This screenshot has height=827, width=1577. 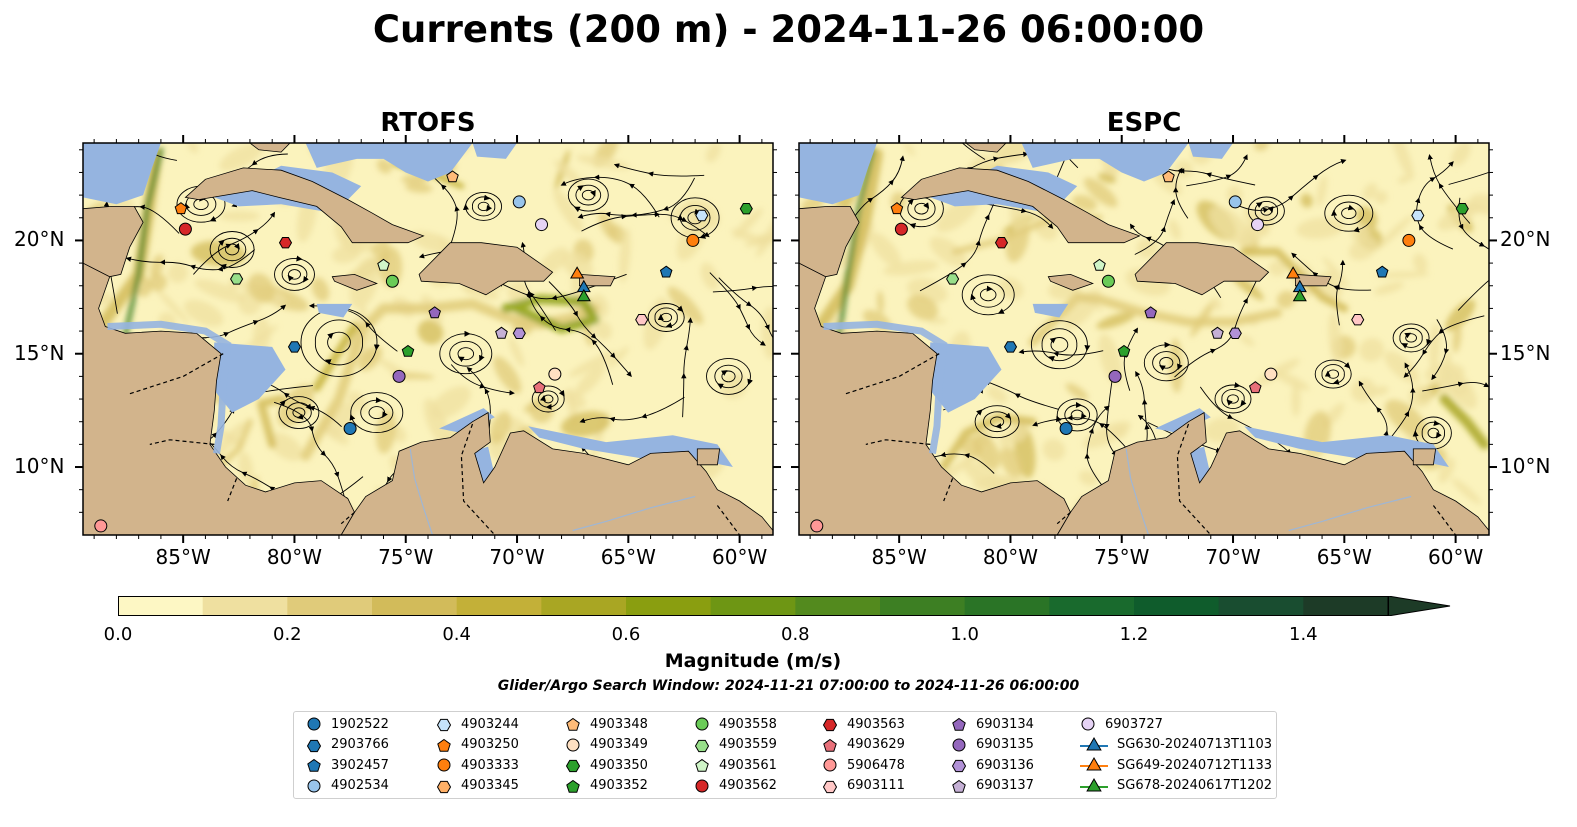 I want to click on legend-entry-6903136: 6903136, so click(x=992, y=765).